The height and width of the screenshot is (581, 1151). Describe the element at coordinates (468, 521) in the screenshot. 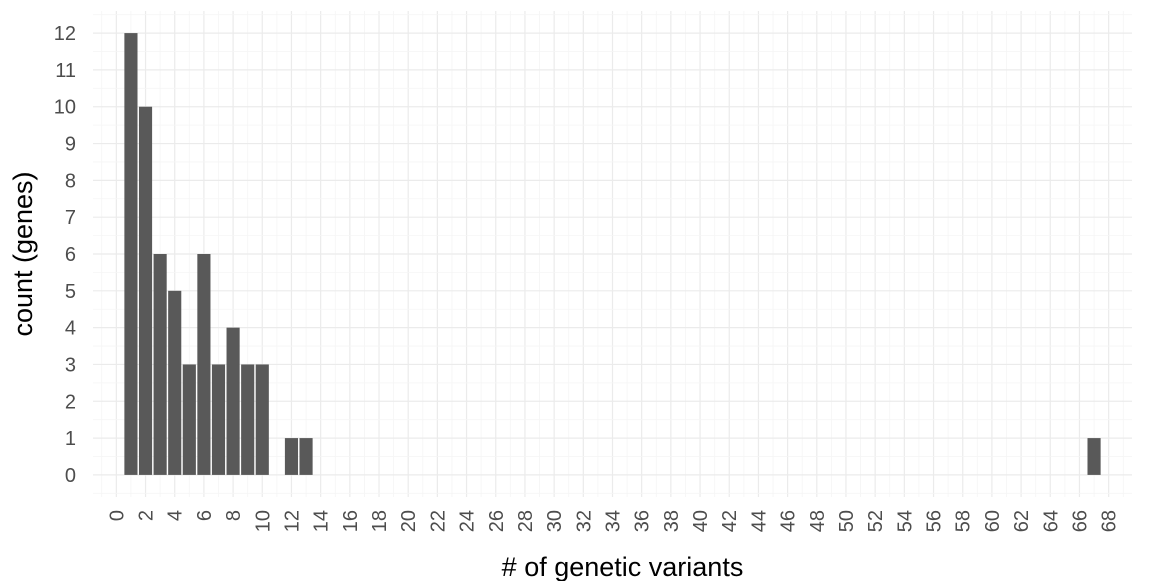

I see `x-tick-label: 24` at that location.